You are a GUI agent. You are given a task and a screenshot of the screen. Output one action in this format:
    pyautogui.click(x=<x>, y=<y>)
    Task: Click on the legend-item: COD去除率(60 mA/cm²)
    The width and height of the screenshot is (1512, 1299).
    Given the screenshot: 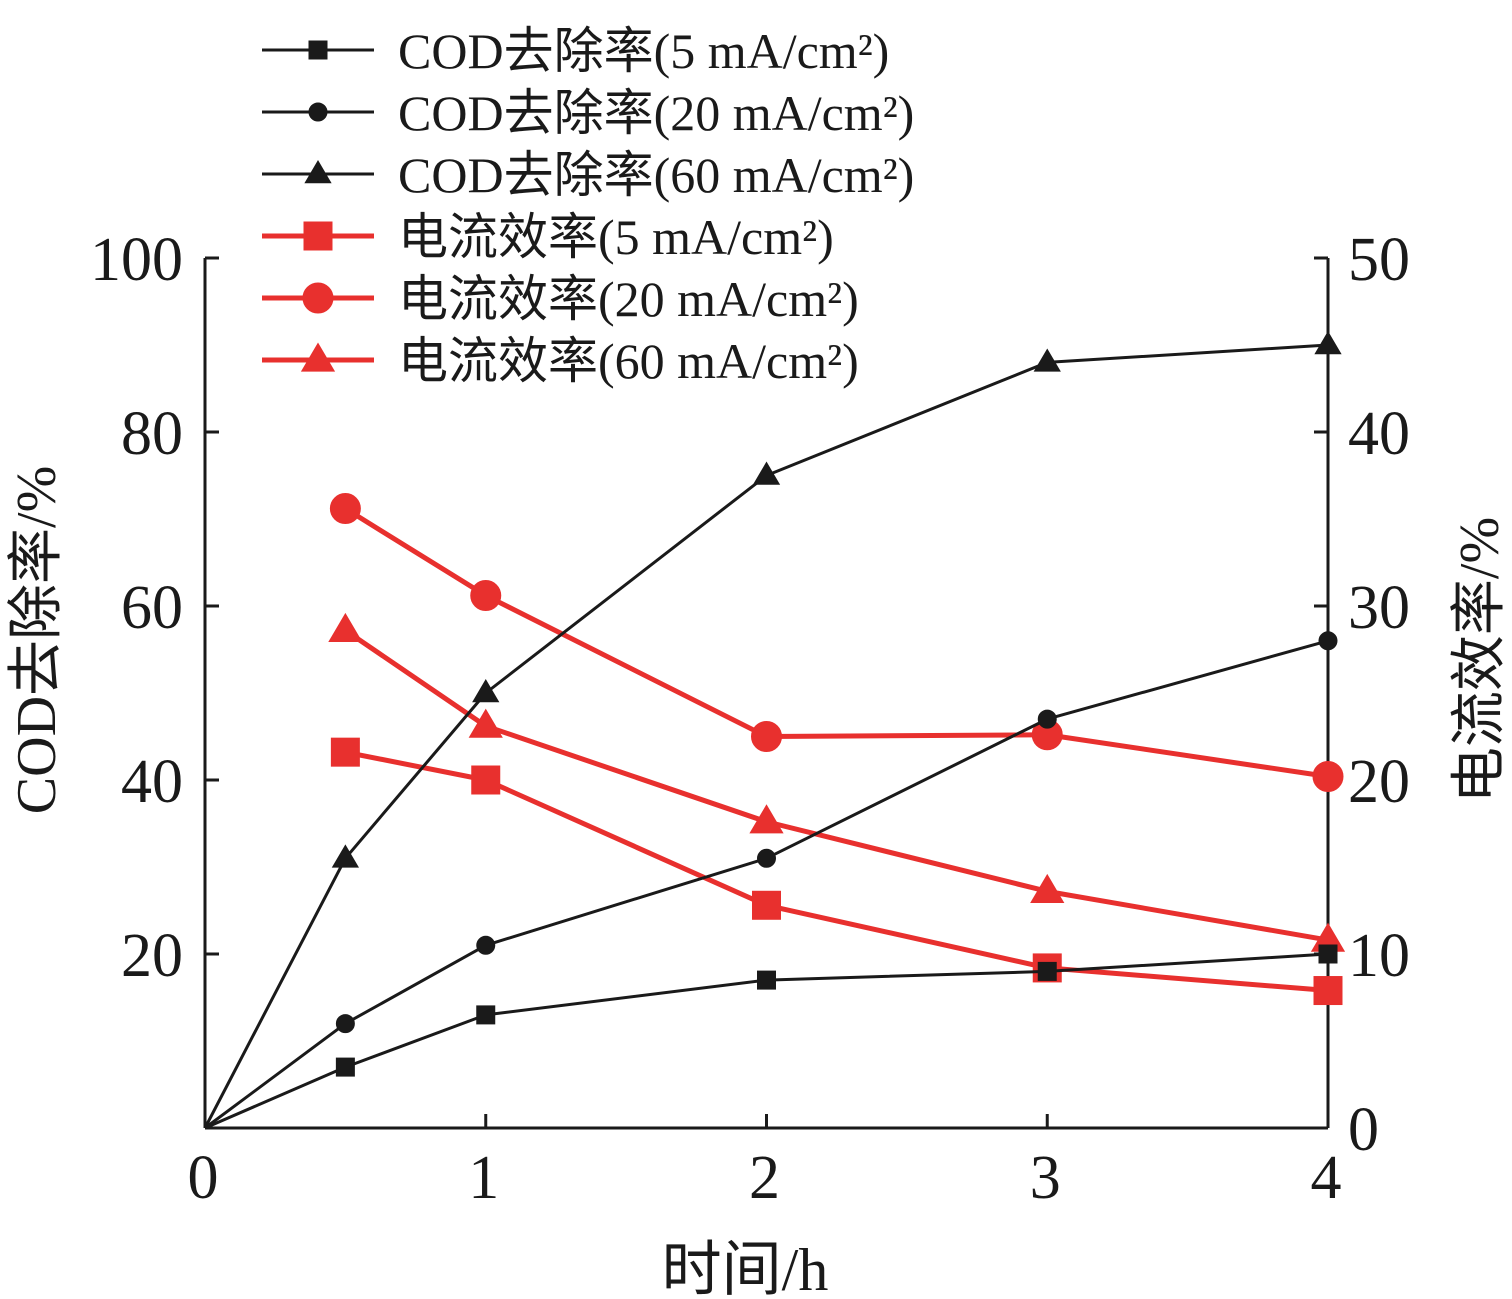 What is the action you would take?
    pyautogui.click(x=588, y=175)
    